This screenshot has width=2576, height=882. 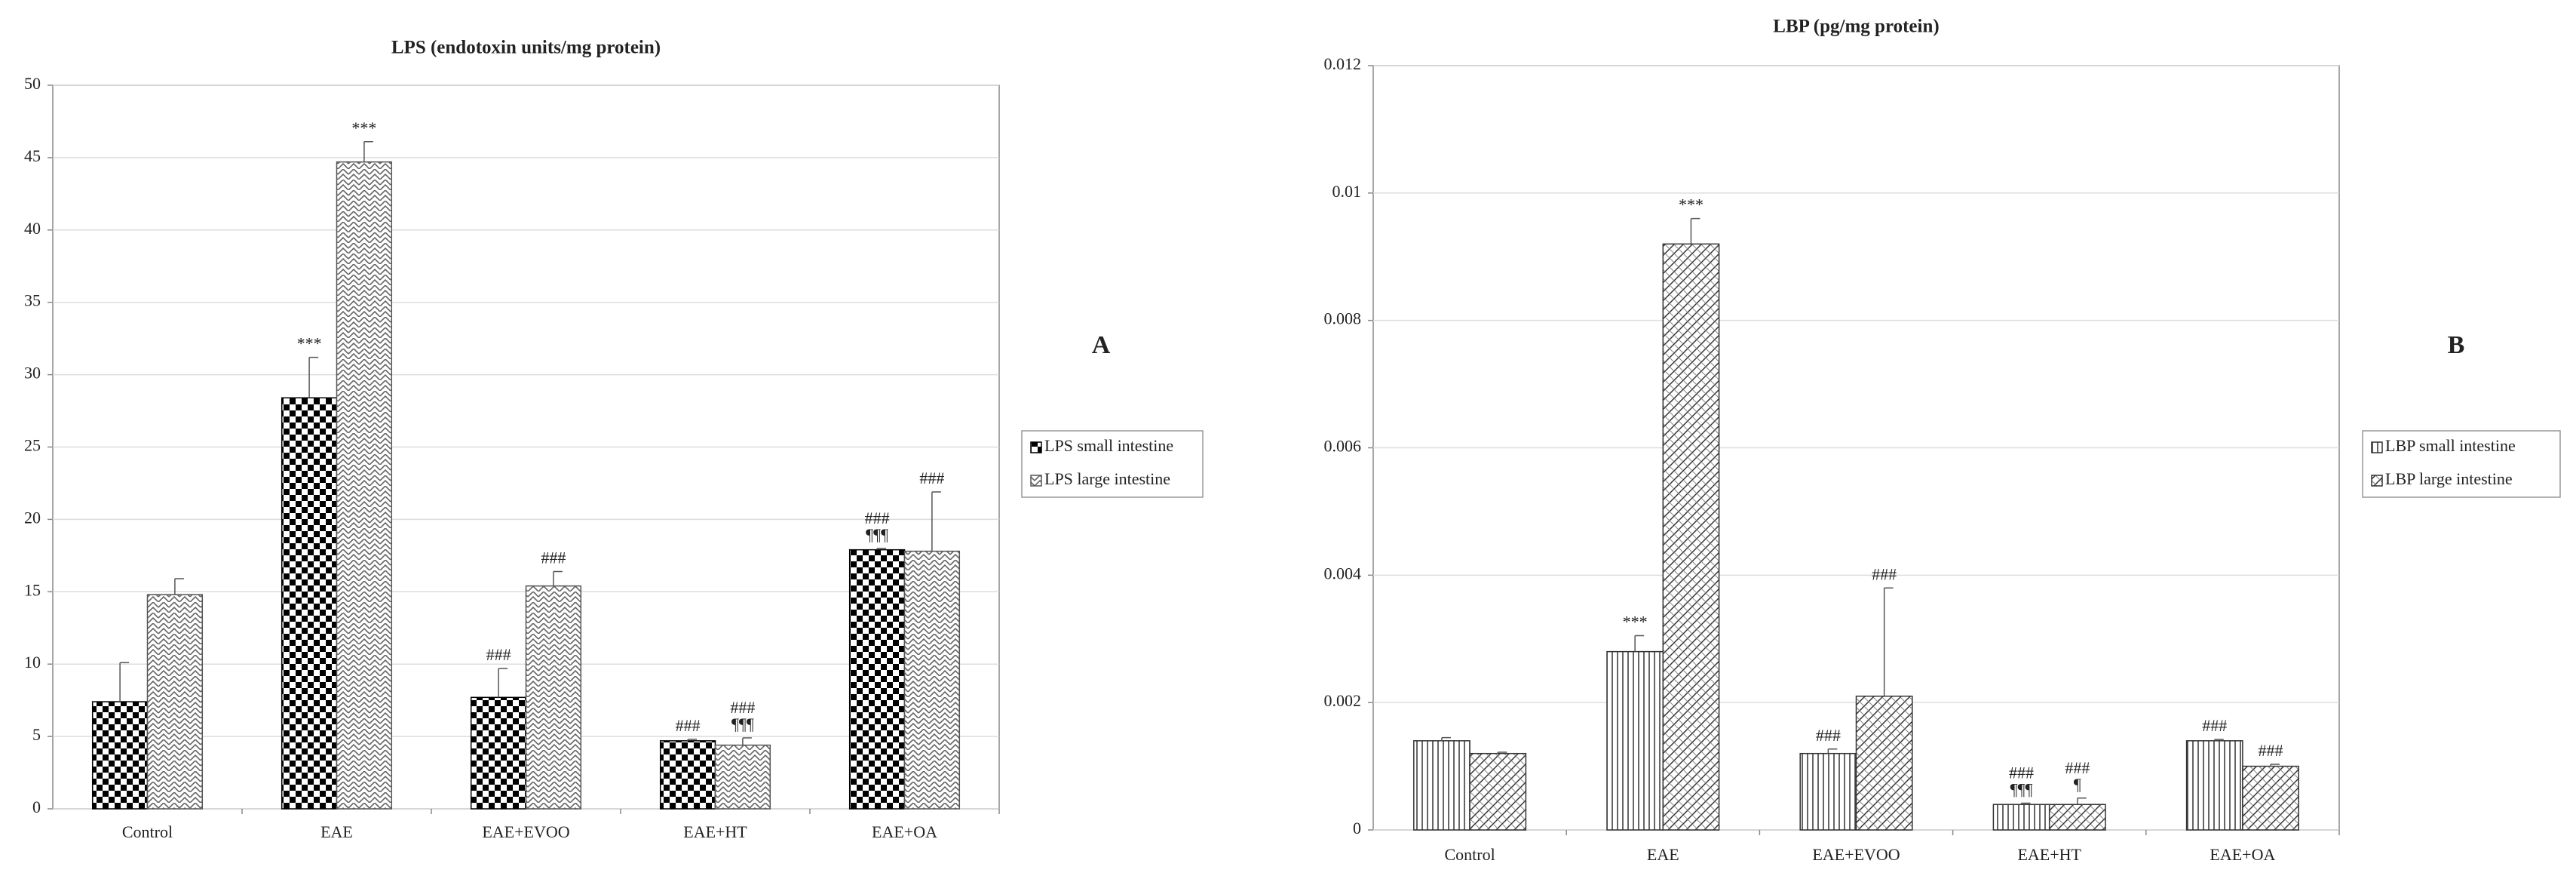 What do you see at coordinates (36, 734) in the screenshot?
I see `y-tick-label: 5` at bounding box center [36, 734].